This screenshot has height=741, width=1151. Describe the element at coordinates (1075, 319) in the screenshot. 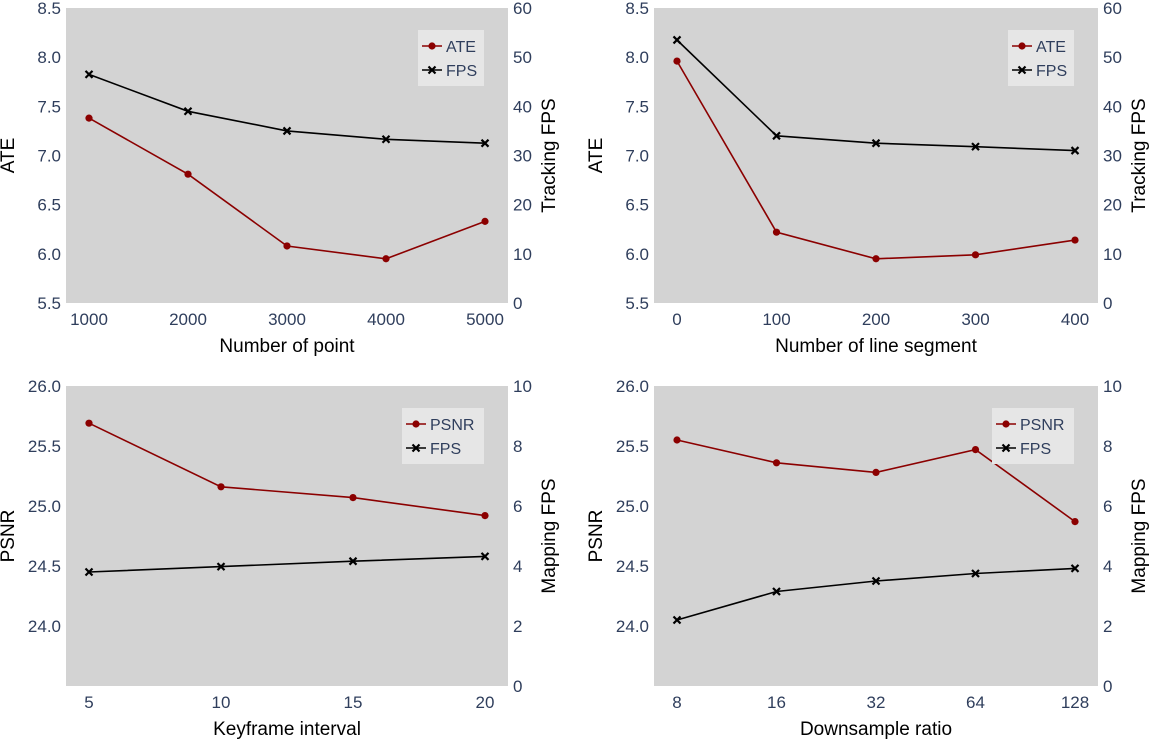

I see `x-tick-label: 400` at that location.